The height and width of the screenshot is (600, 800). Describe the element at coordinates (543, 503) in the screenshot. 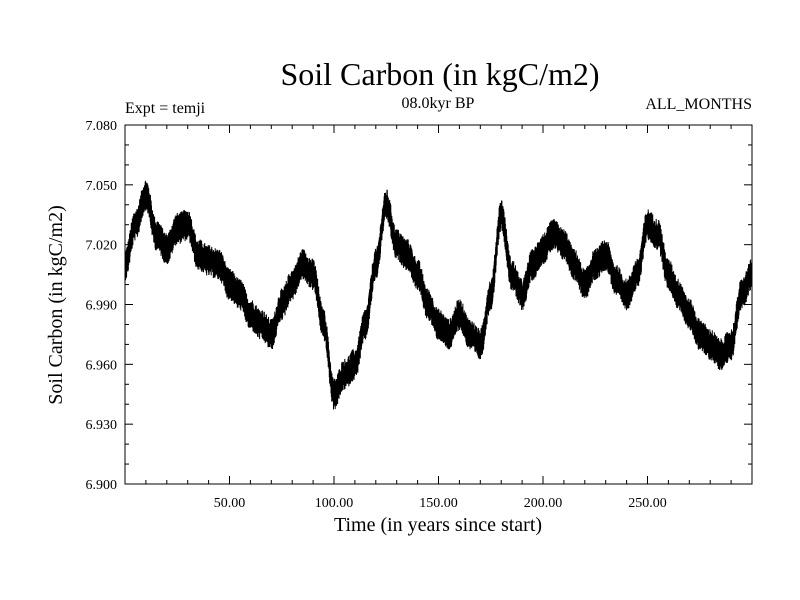

I see `x-tick-label: 200.00` at that location.